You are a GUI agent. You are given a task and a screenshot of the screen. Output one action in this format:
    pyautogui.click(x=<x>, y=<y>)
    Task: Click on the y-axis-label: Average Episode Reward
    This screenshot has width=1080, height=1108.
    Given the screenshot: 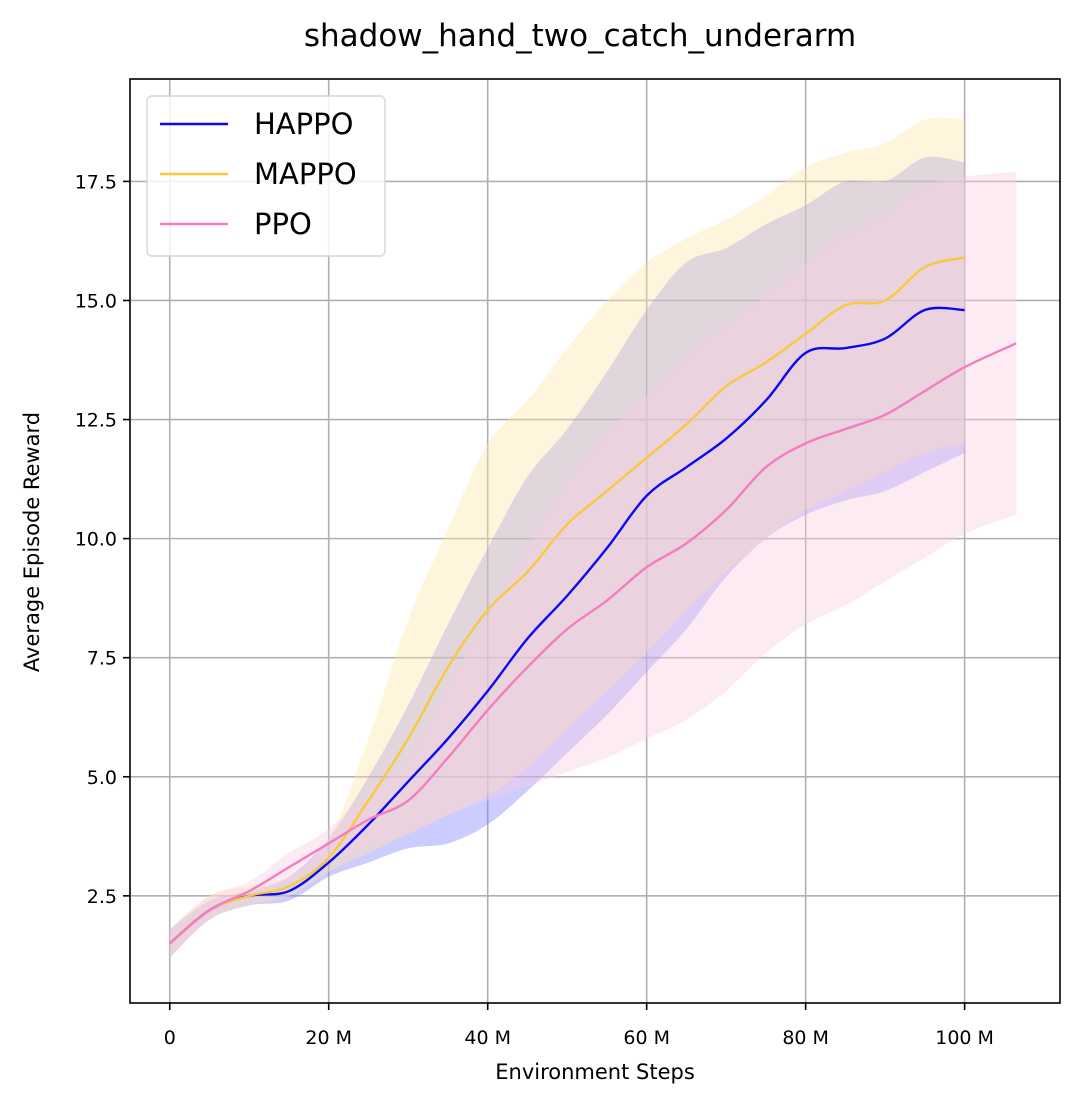 What is the action you would take?
    pyautogui.click(x=32, y=542)
    